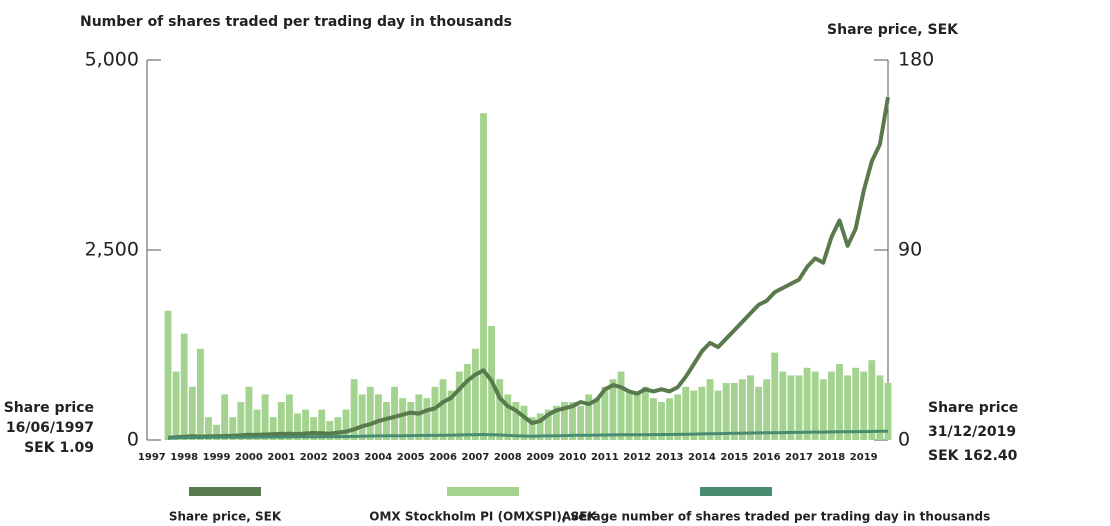 Image resolution: width=1110 pixels, height=526 pixels. Describe the element at coordinates (249, 457) in the screenshot. I see `x-tick-label: 2000` at that location.